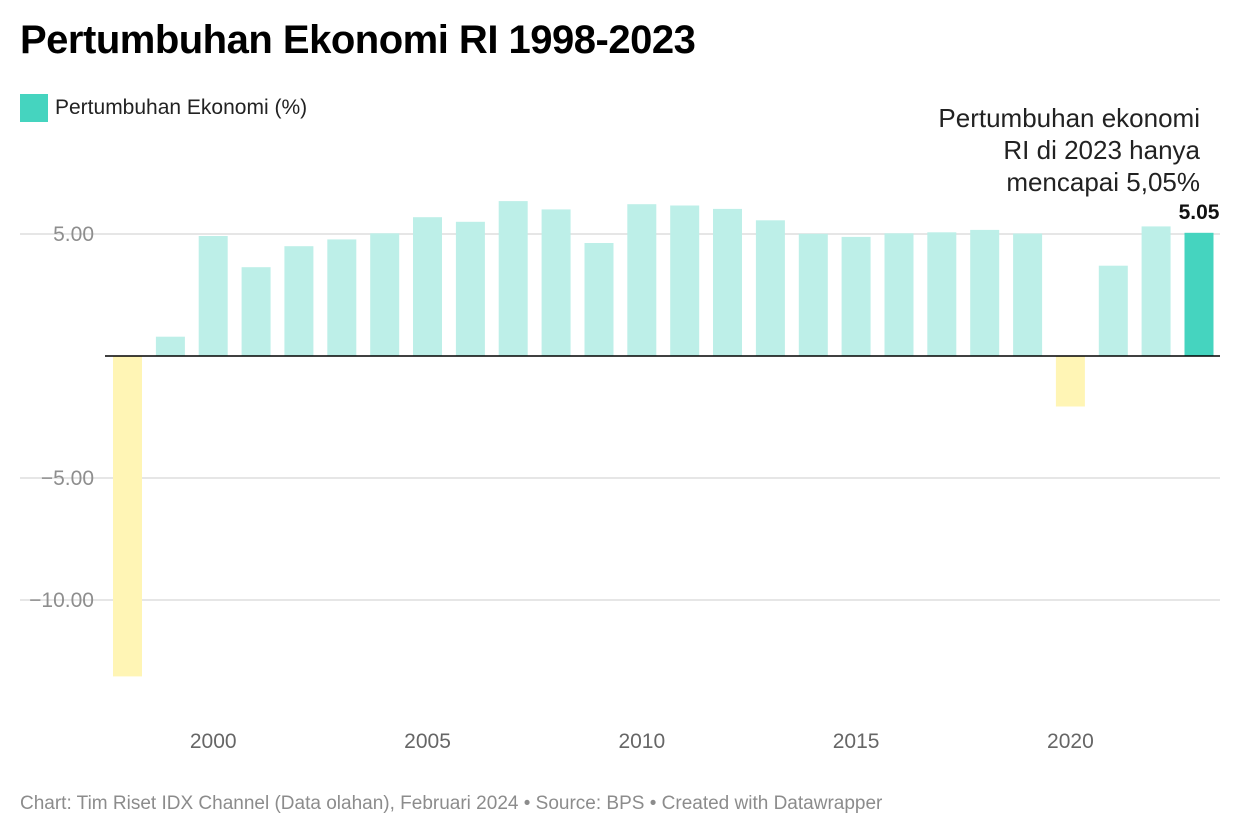 This screenshot has height=840, width=1240. Describe the element at coordinates (67, 478) in the screenshot. I see `y-tick-label: −5.00` at that location.